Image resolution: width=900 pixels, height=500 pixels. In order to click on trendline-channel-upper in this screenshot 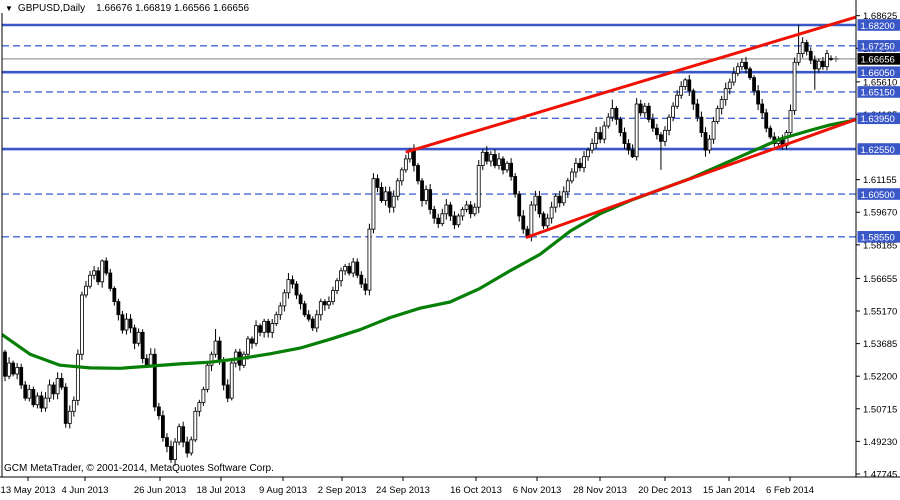, I will do `click(630, 84)`.